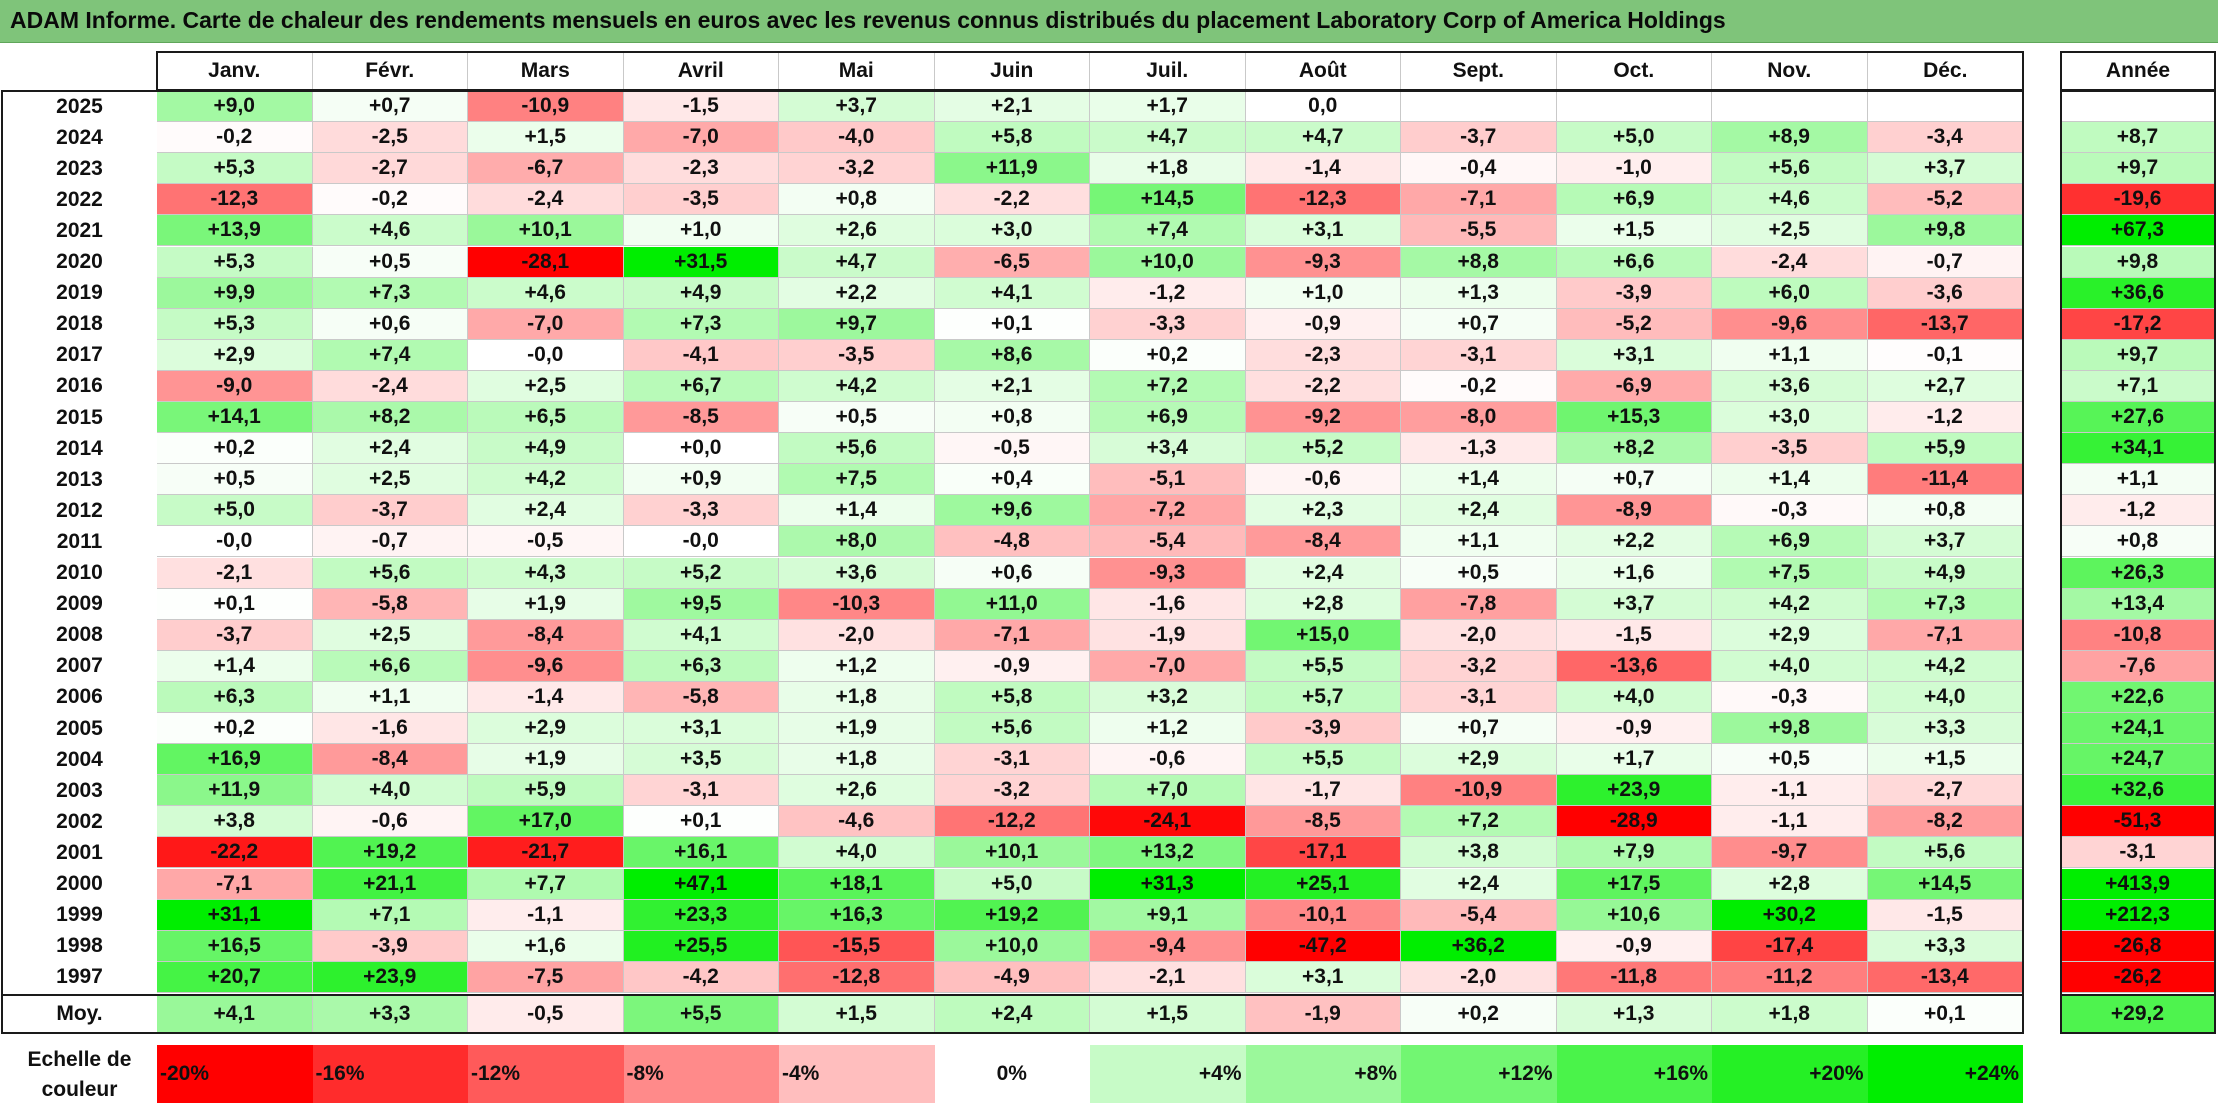 The height and width of the screenshot is (1106, 2218). I want to click on heatmap-cell: -9,3, so click(1168, 573).